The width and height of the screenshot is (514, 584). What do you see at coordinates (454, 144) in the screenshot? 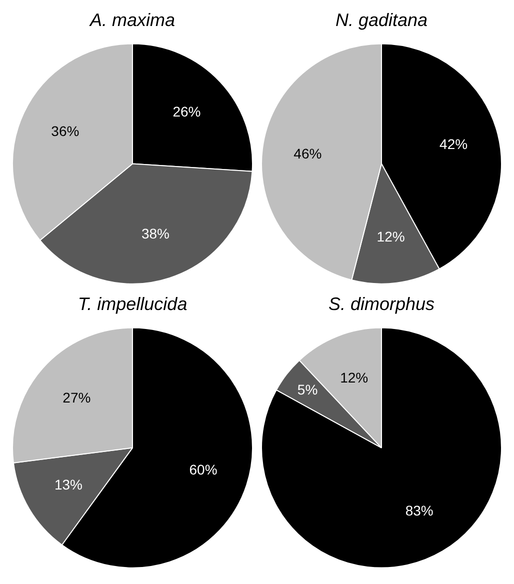
I see `data-label: 42%` at bounding box center [454, 144].